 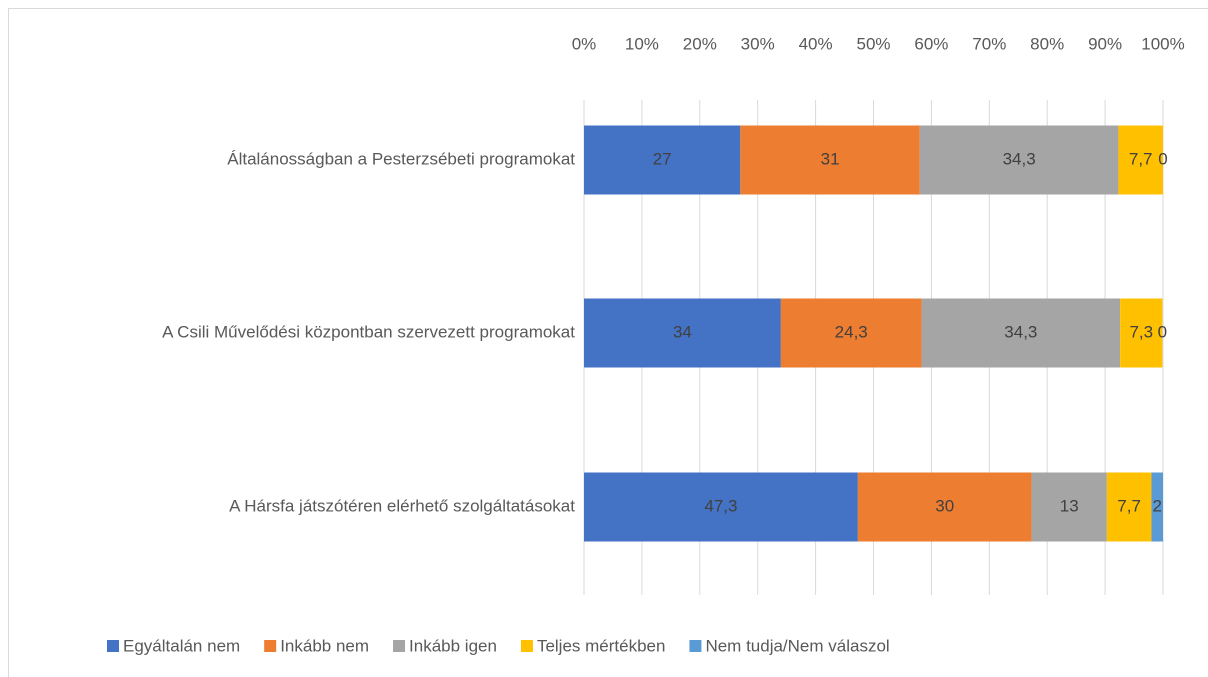 I want to click on x-tick-label: 80%, so click(x=1047, y=43).